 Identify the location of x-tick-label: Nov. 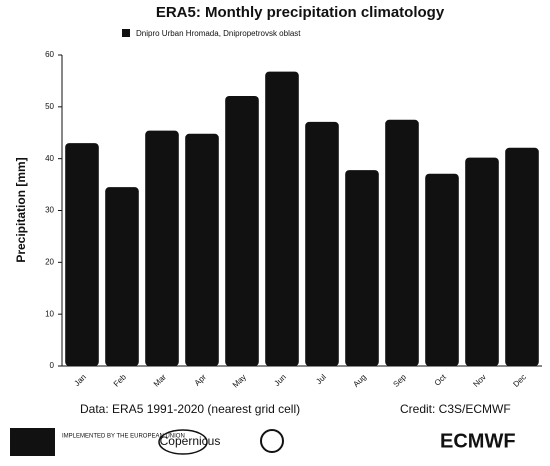
(479, 381).